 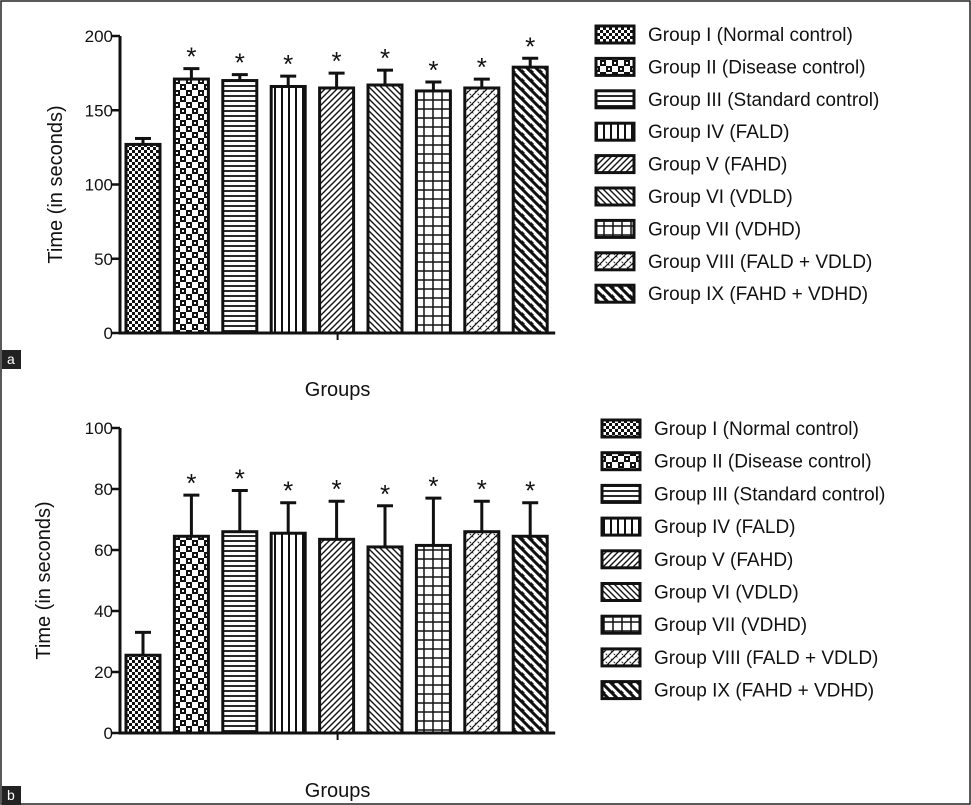 What do you see at coordinates (99, 428) in the screenshot?
I see `panel-b-y-tick-label: 100` at bounding box center [99, 428].